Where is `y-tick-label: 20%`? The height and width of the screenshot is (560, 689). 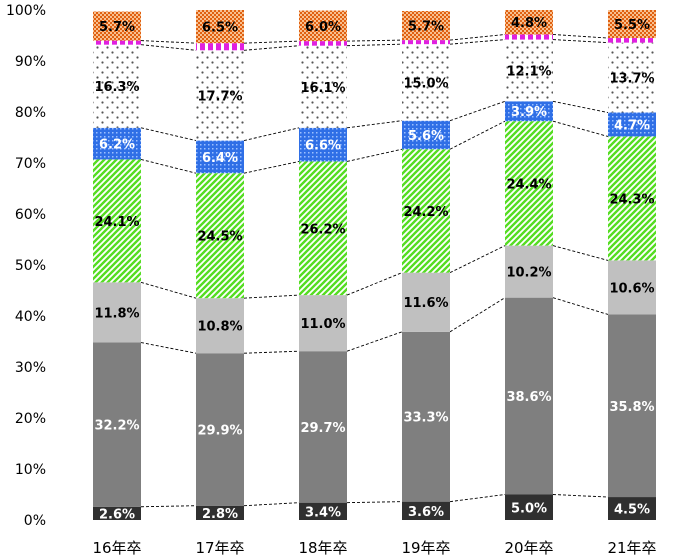
y-tick-label: 20% is located at coordinates (30, 419).